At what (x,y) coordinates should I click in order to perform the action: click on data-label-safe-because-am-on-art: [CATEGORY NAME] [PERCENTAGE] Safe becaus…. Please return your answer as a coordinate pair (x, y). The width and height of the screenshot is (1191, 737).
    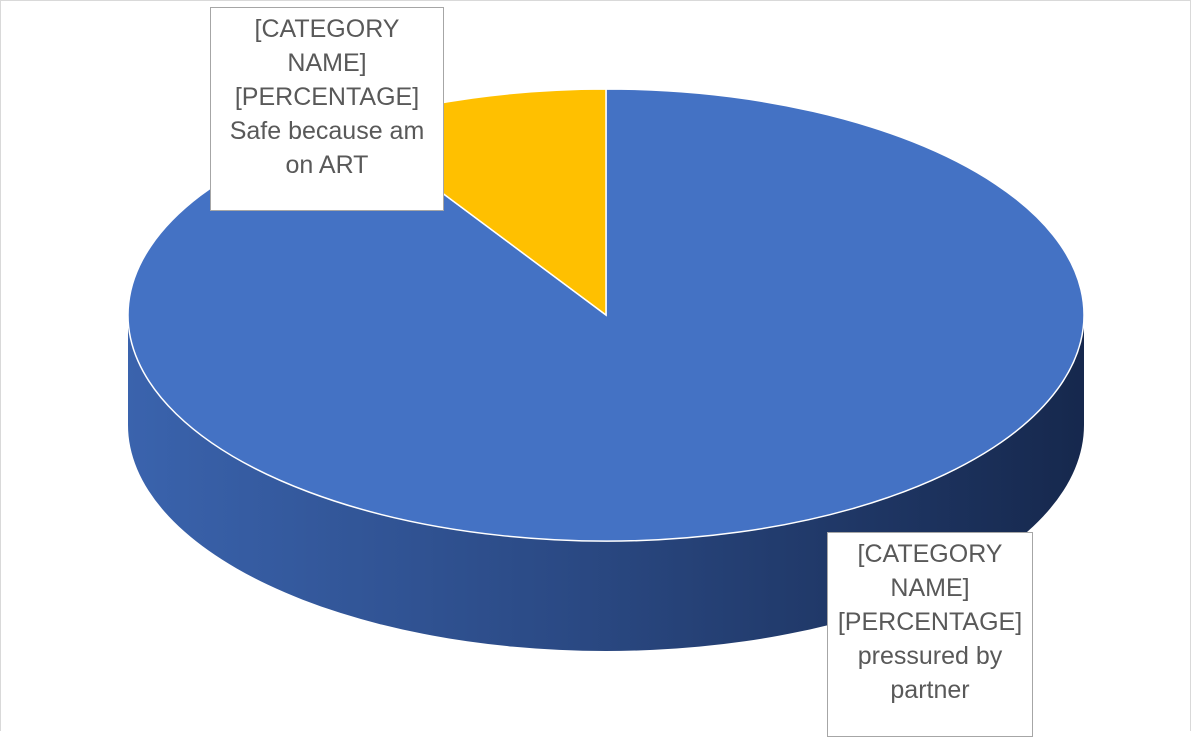
    Looking at the image, I should click on (327, 109).